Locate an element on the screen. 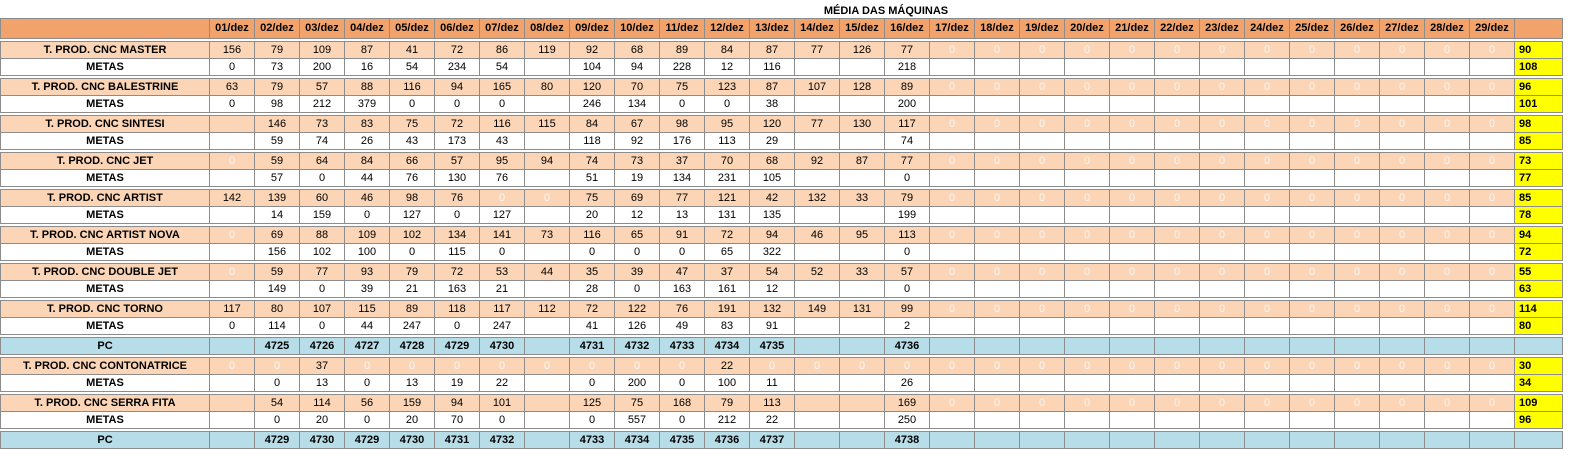  machine-label: T. PROD. CNC SINTESI is located at coordinates (105, 124).